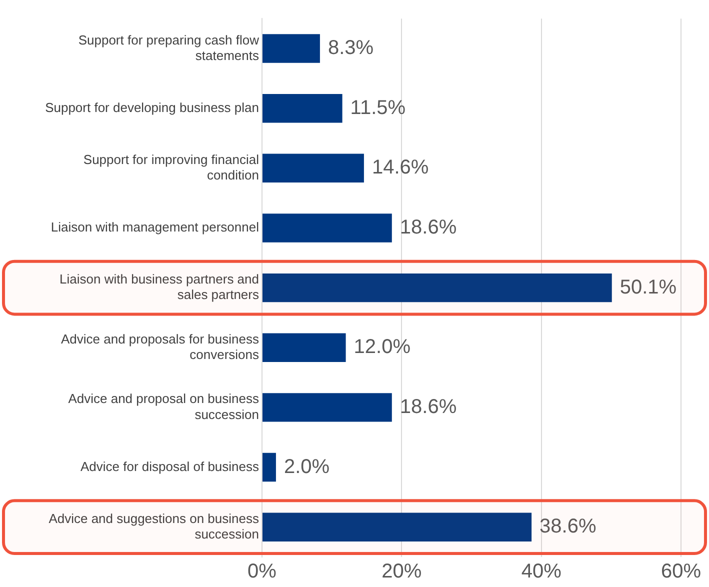  I want to click on x-tick-label: 0%, so click(262, 571).